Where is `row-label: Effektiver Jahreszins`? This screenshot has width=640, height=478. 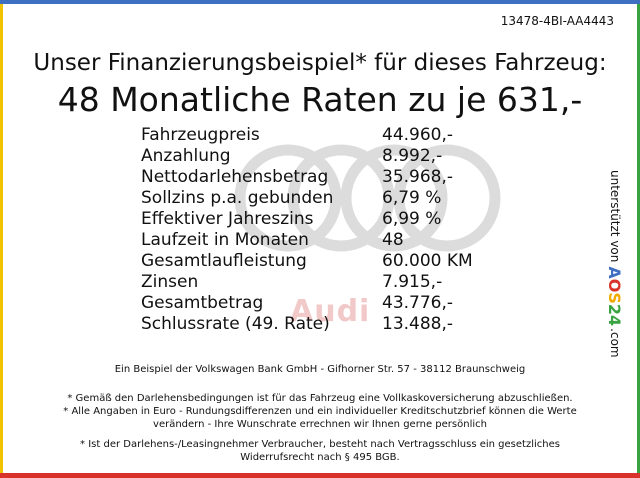 row-label: Effektiver Jahreszins is located at coordinates (227, 219).